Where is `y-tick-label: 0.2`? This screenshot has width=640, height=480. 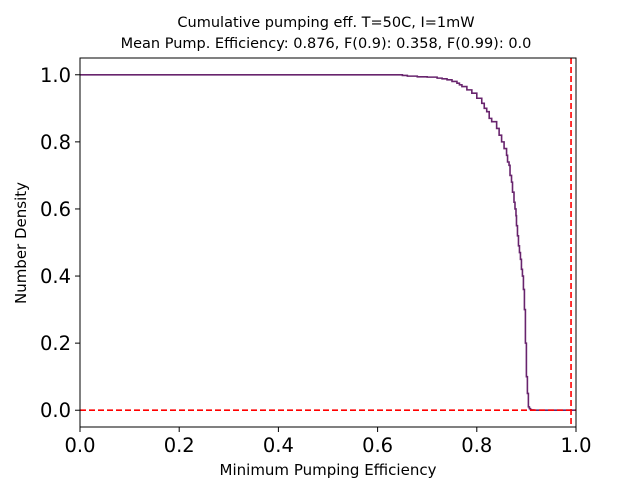 y-tick-label: 0.2 is located at coordinates (55, 343).